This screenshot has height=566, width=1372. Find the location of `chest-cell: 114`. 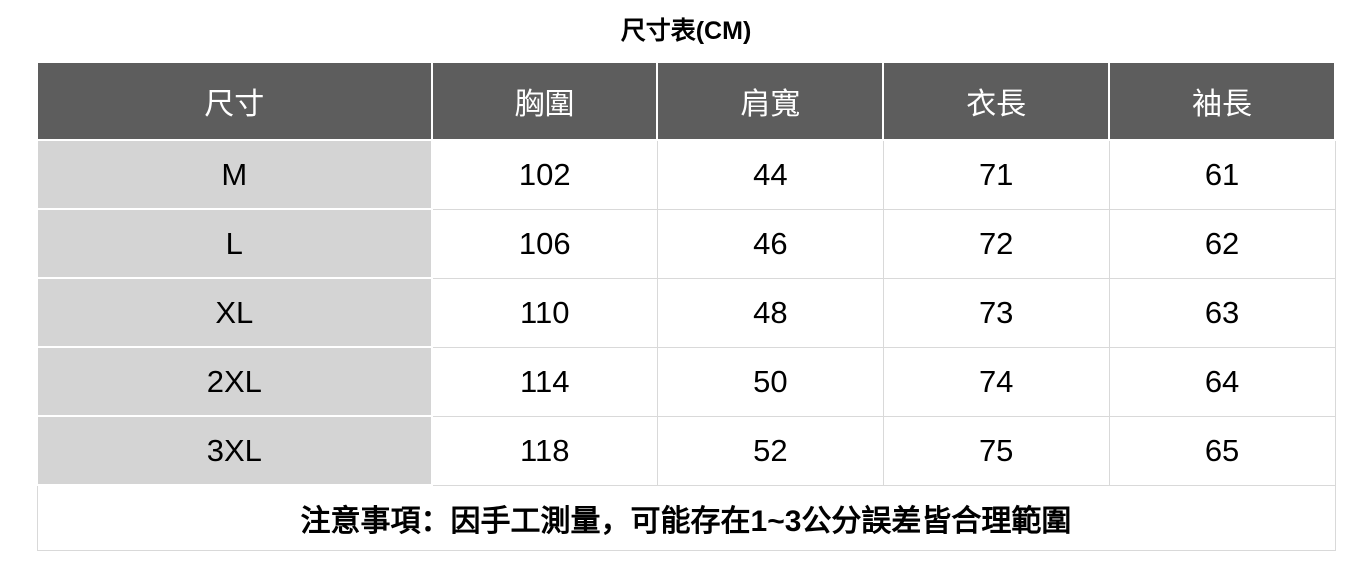

chest-cell: 114 is located at coordinates (544, 381).